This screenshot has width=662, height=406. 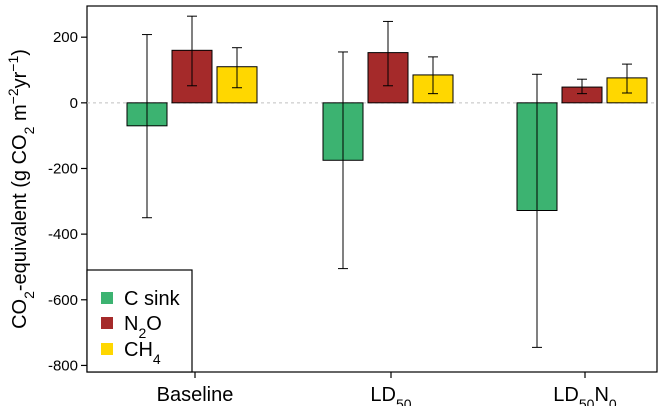 I want to click on legend-label: C sink, so click(x=152, y=299).